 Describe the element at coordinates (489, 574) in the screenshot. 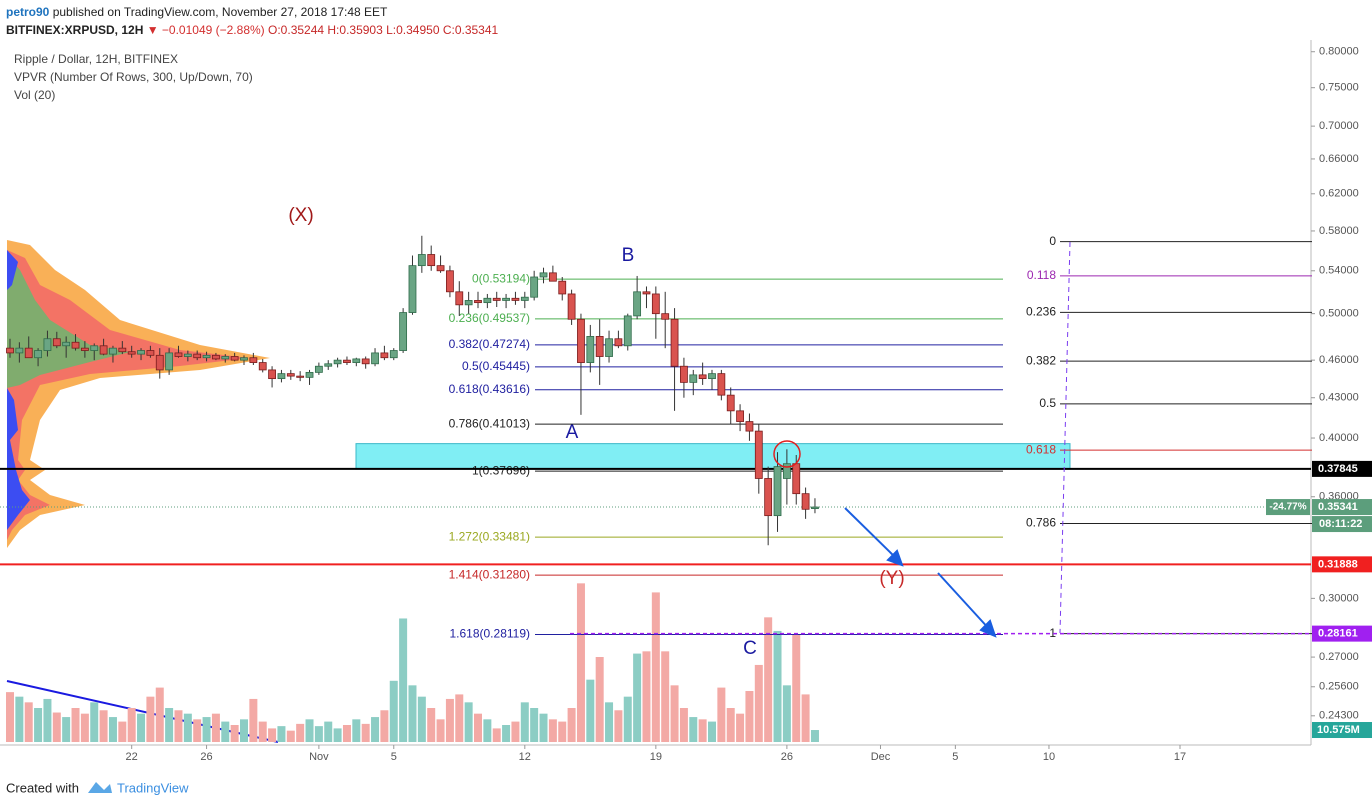

I see `fib-label: 1.414(0.31280)` at that location.